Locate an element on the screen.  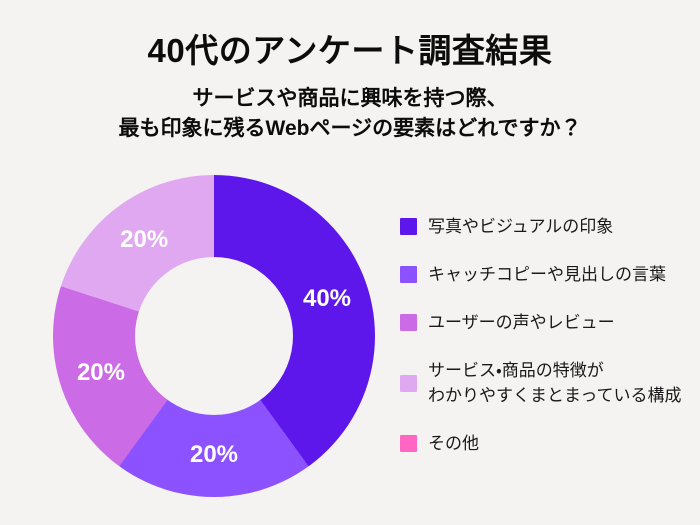
legend-item-label: サービス・商品の特徴が わかりやすくまとまっている構成 is located at coordinates (555, 383).